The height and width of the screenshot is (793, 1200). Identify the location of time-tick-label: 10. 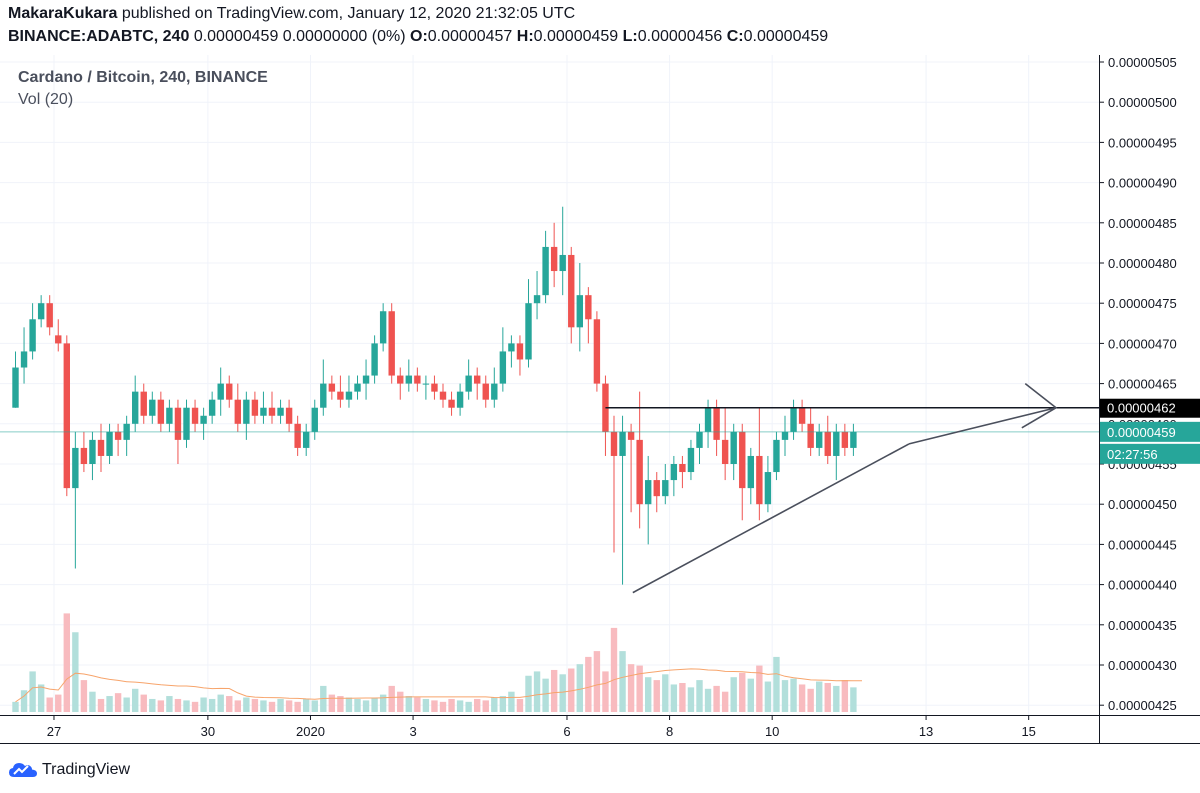
(772, 731).